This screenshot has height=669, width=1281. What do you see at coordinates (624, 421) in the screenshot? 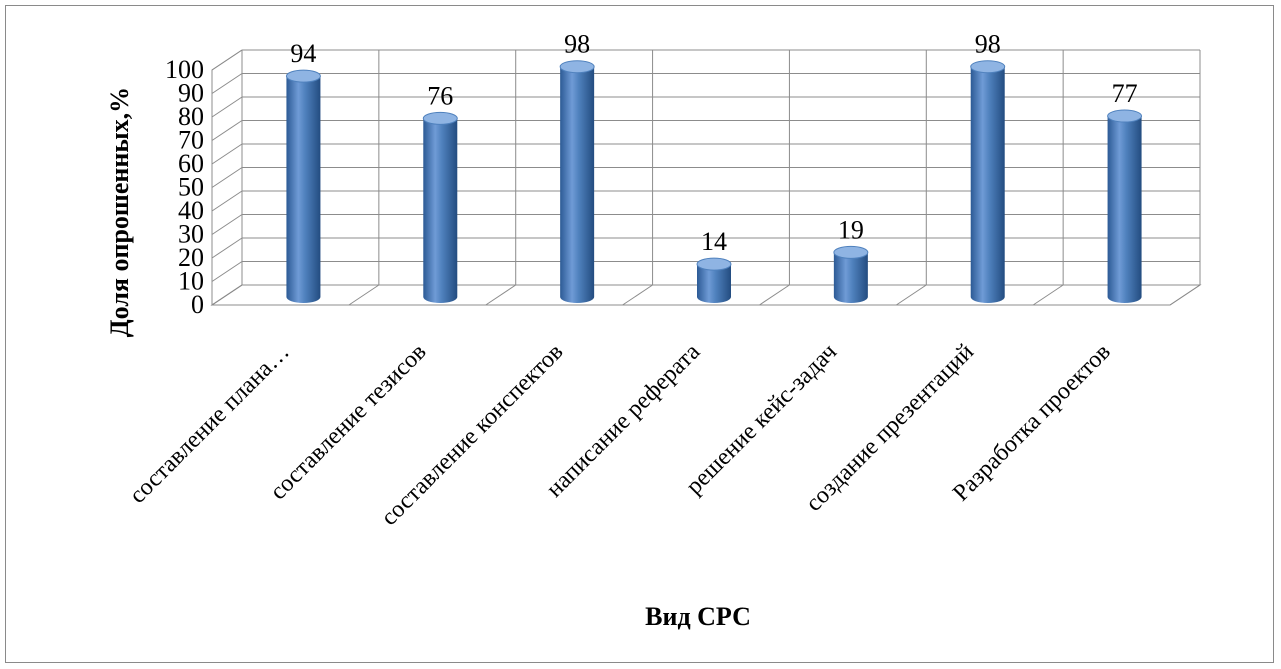
I see `x-tick-label: написание реферата` at bounding box center [624, 421].